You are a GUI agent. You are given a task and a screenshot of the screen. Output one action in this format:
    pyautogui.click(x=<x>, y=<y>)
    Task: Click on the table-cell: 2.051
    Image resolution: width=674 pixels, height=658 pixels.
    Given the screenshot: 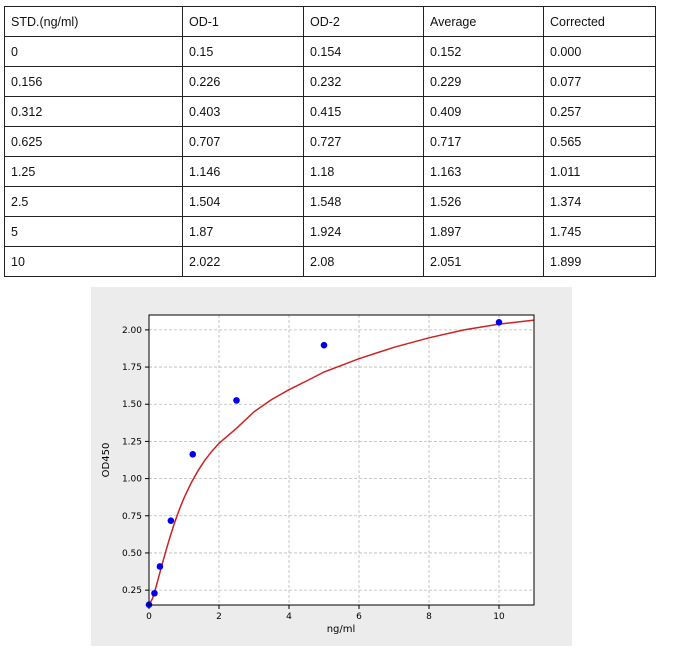 What is the action you would take?
    pyautogui.click(x=483, y=261)
    